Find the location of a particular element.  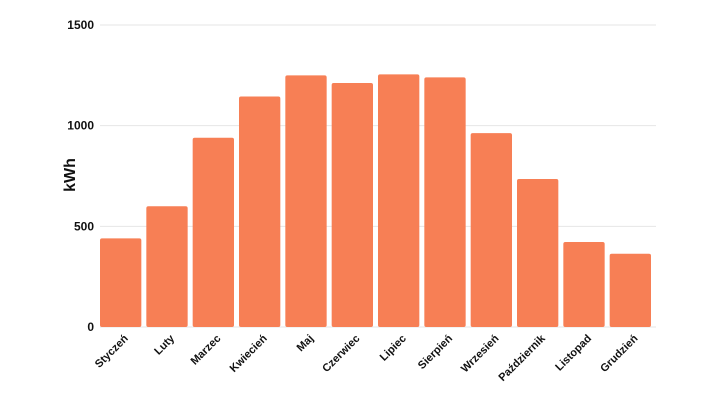

y-axis-label: kWh is located at coordinates (70, 175).